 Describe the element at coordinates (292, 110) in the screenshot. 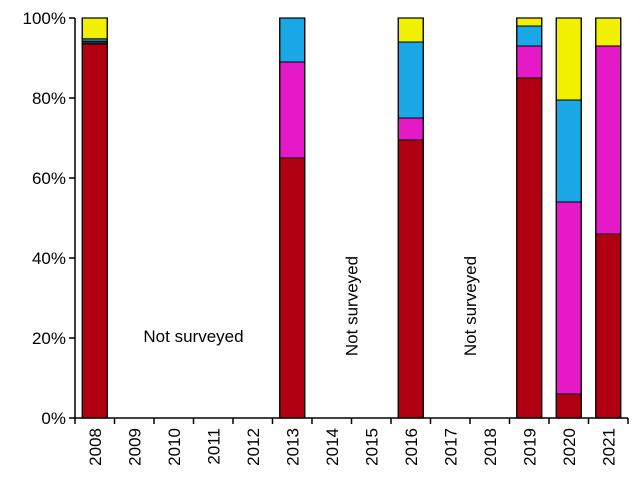

I see `bar-segment-2013-s2` at that location.